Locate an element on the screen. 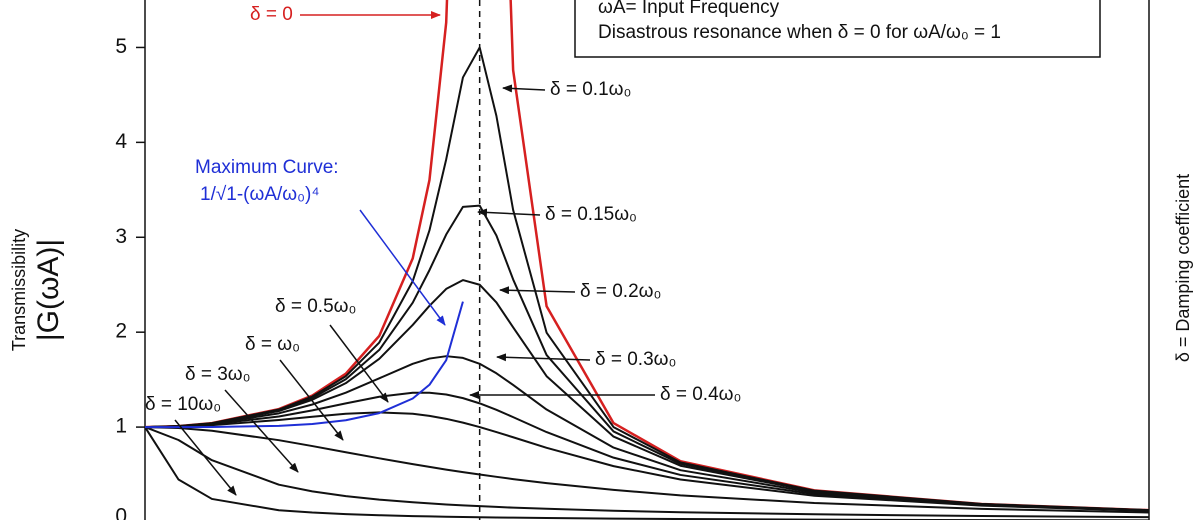  y-tick-label: 0 is located at coordinates (121, 512).